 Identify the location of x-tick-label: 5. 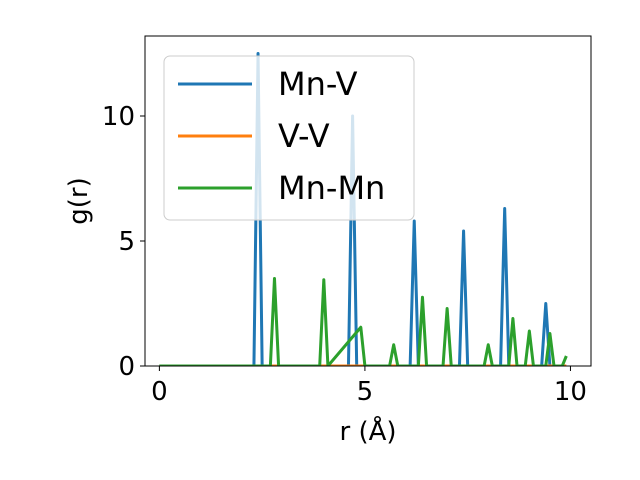
(365, 392).